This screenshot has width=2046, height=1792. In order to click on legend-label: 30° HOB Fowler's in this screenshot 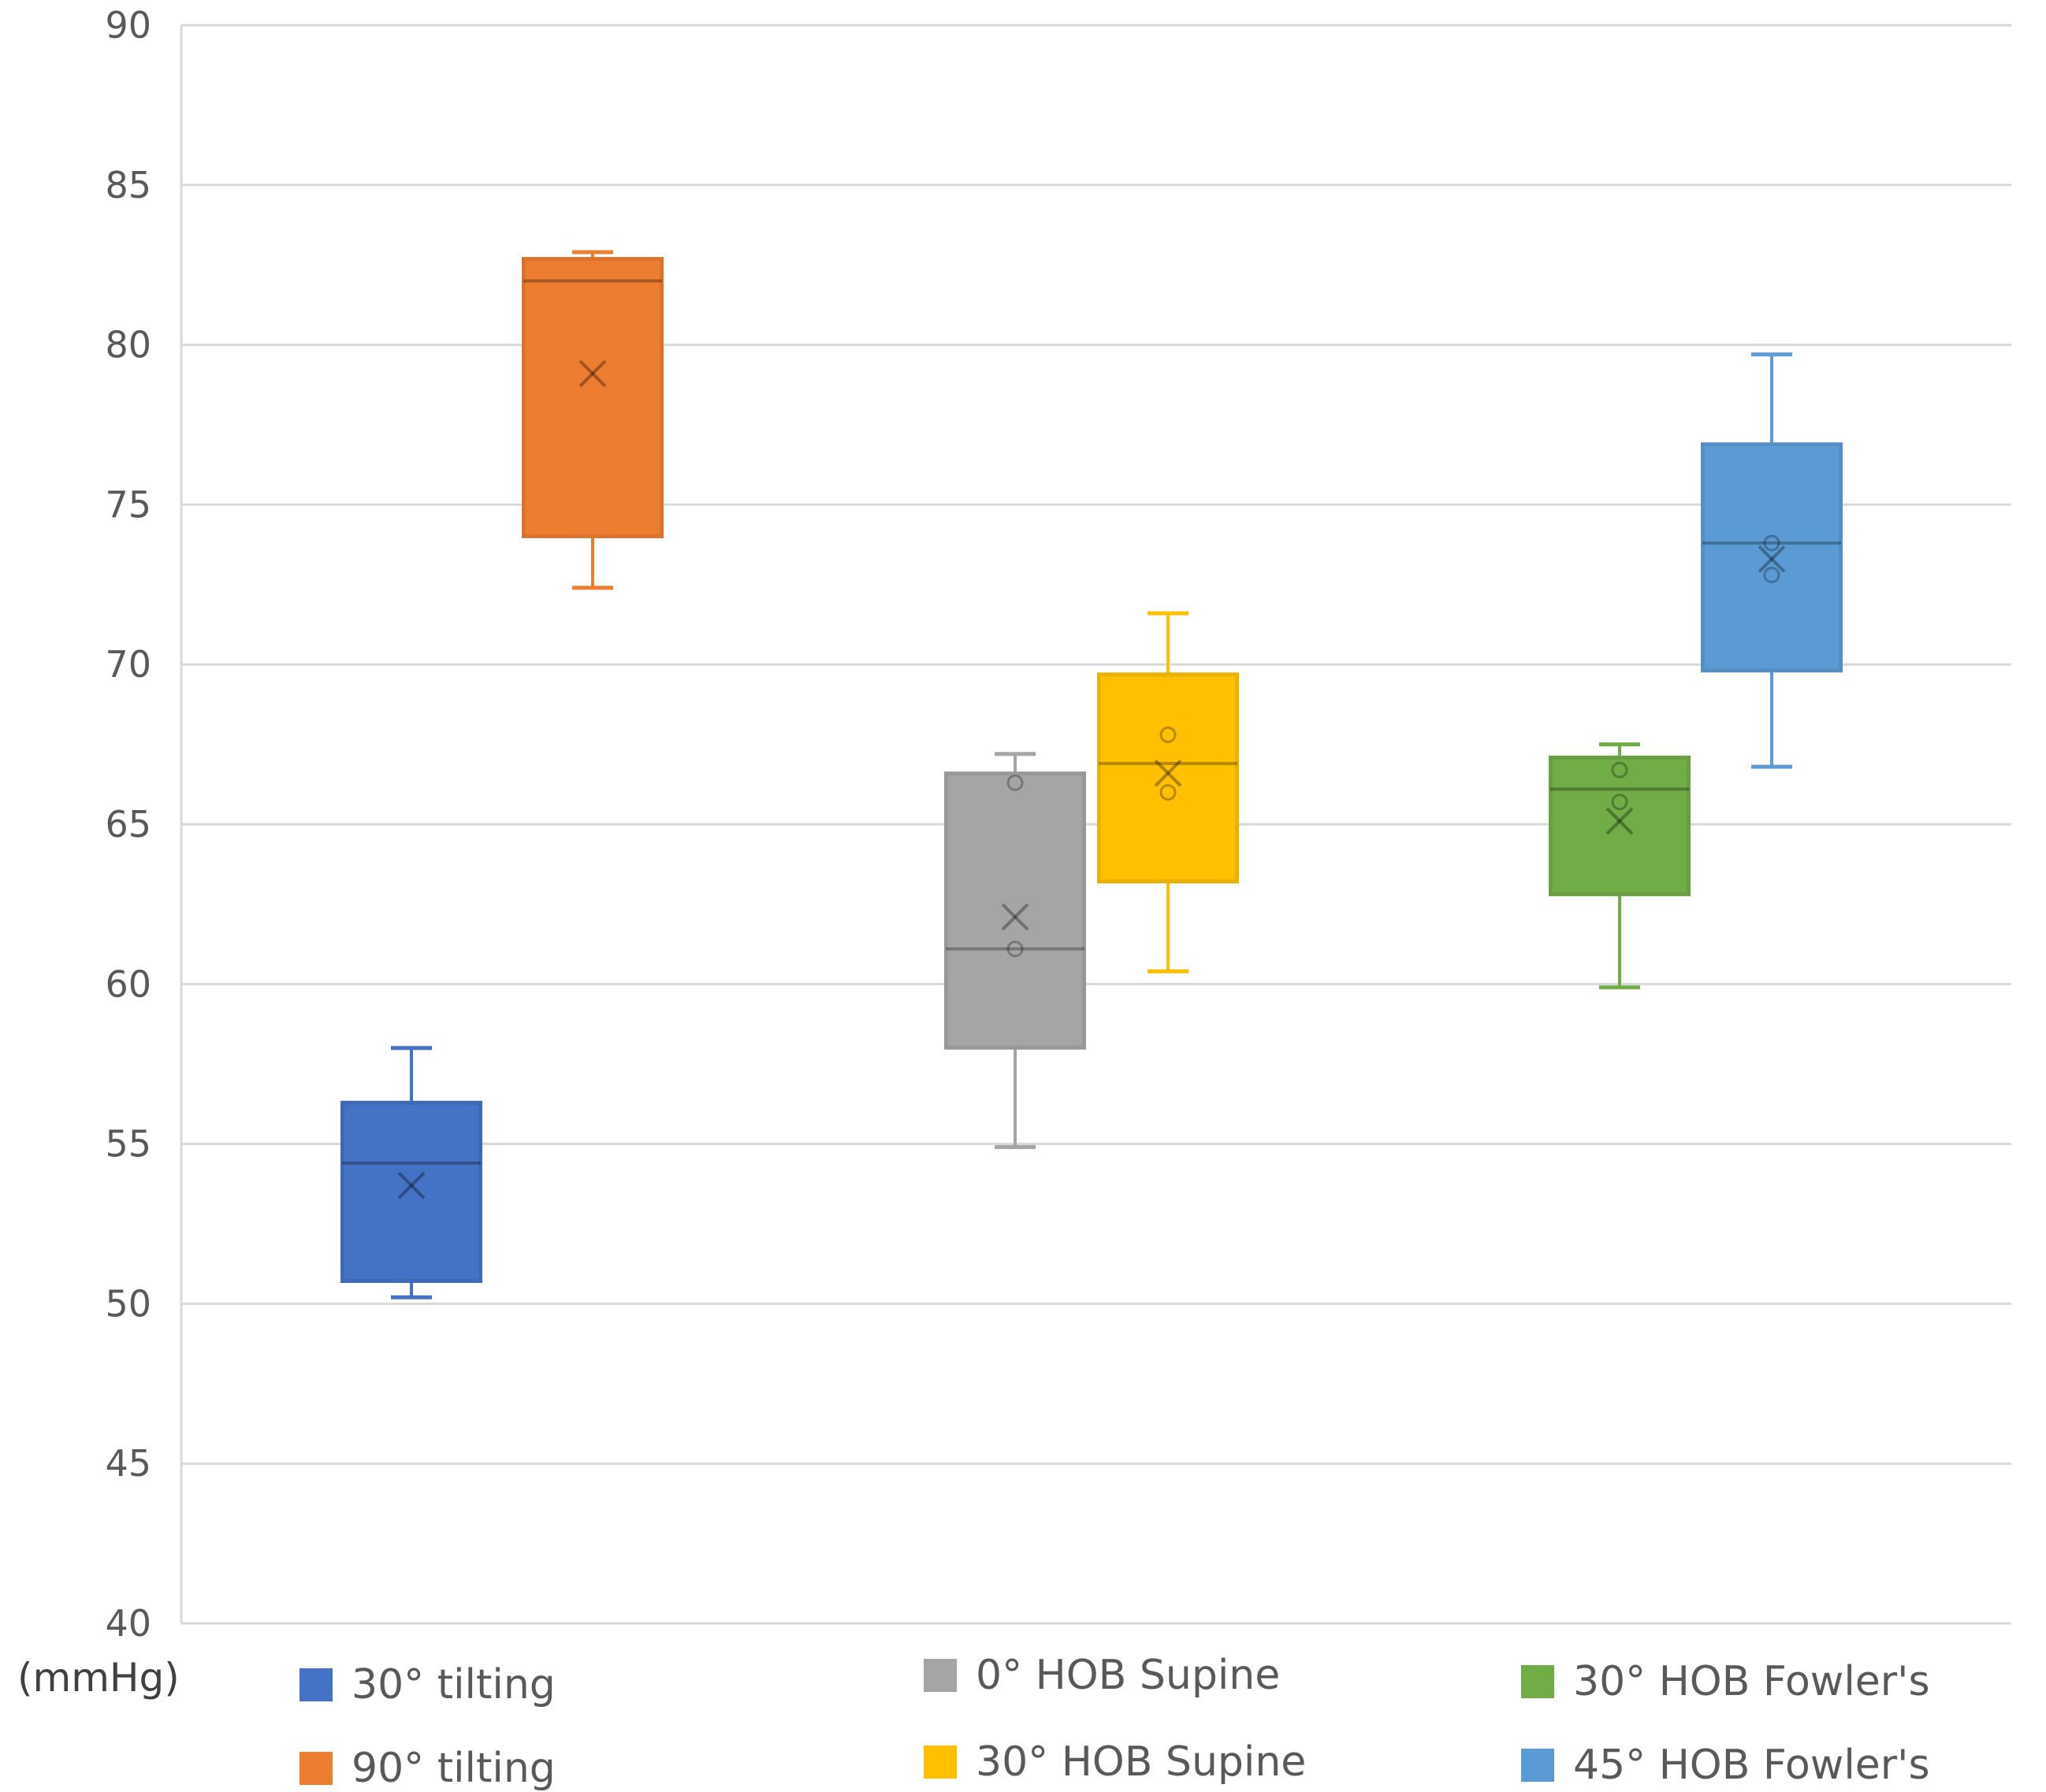, I will do `click(1752, 1681)`.